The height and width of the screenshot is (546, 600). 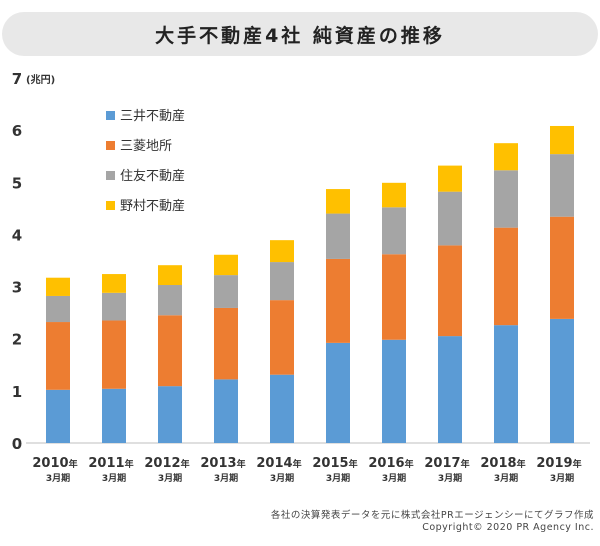 I want to click on y-tick-label: 6, so click(x=17, y=131).